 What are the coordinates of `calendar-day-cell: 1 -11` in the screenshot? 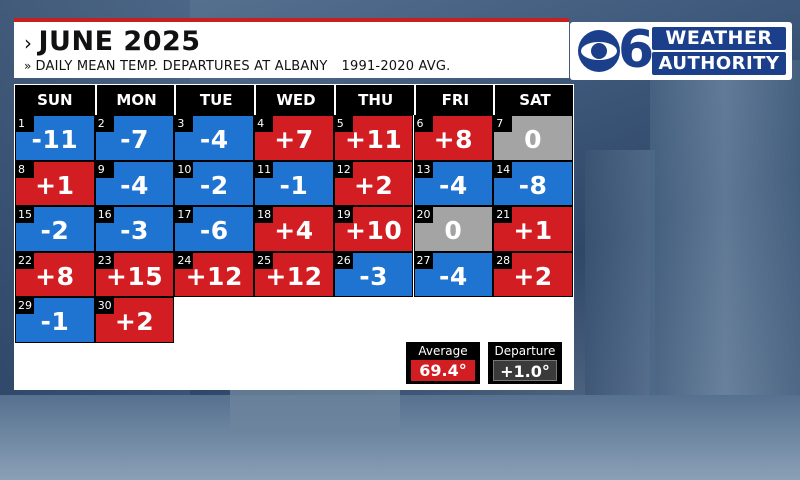 It's located at (55, 138).